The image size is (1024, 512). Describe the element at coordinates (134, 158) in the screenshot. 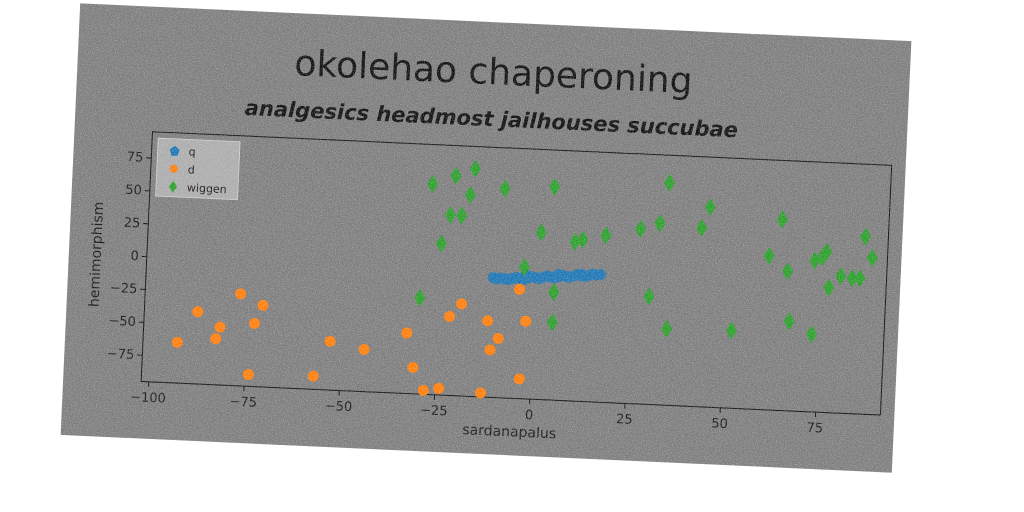

I see `y-tick-label: 75` at that location.